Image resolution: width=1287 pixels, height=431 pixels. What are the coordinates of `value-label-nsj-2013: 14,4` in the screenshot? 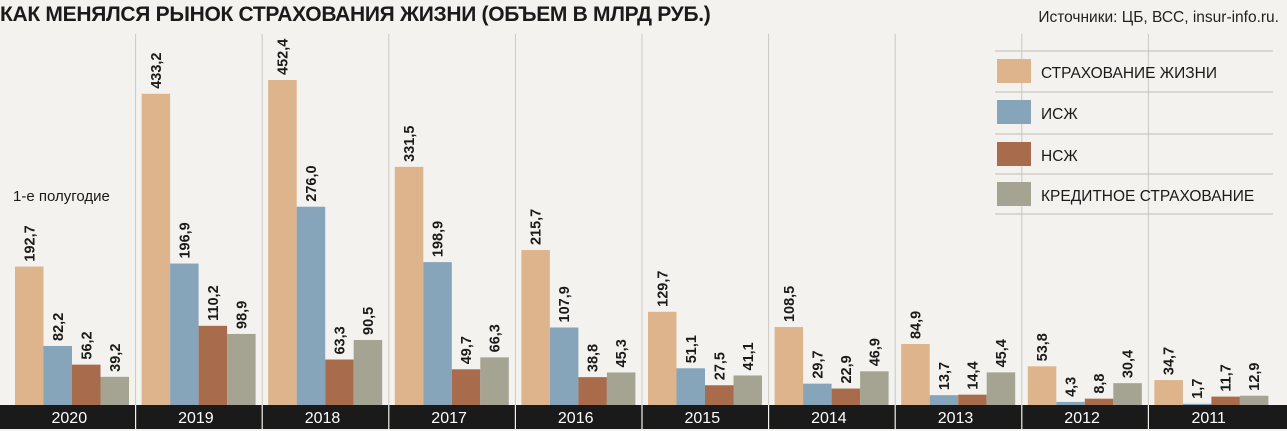 It's located at (973, 375).